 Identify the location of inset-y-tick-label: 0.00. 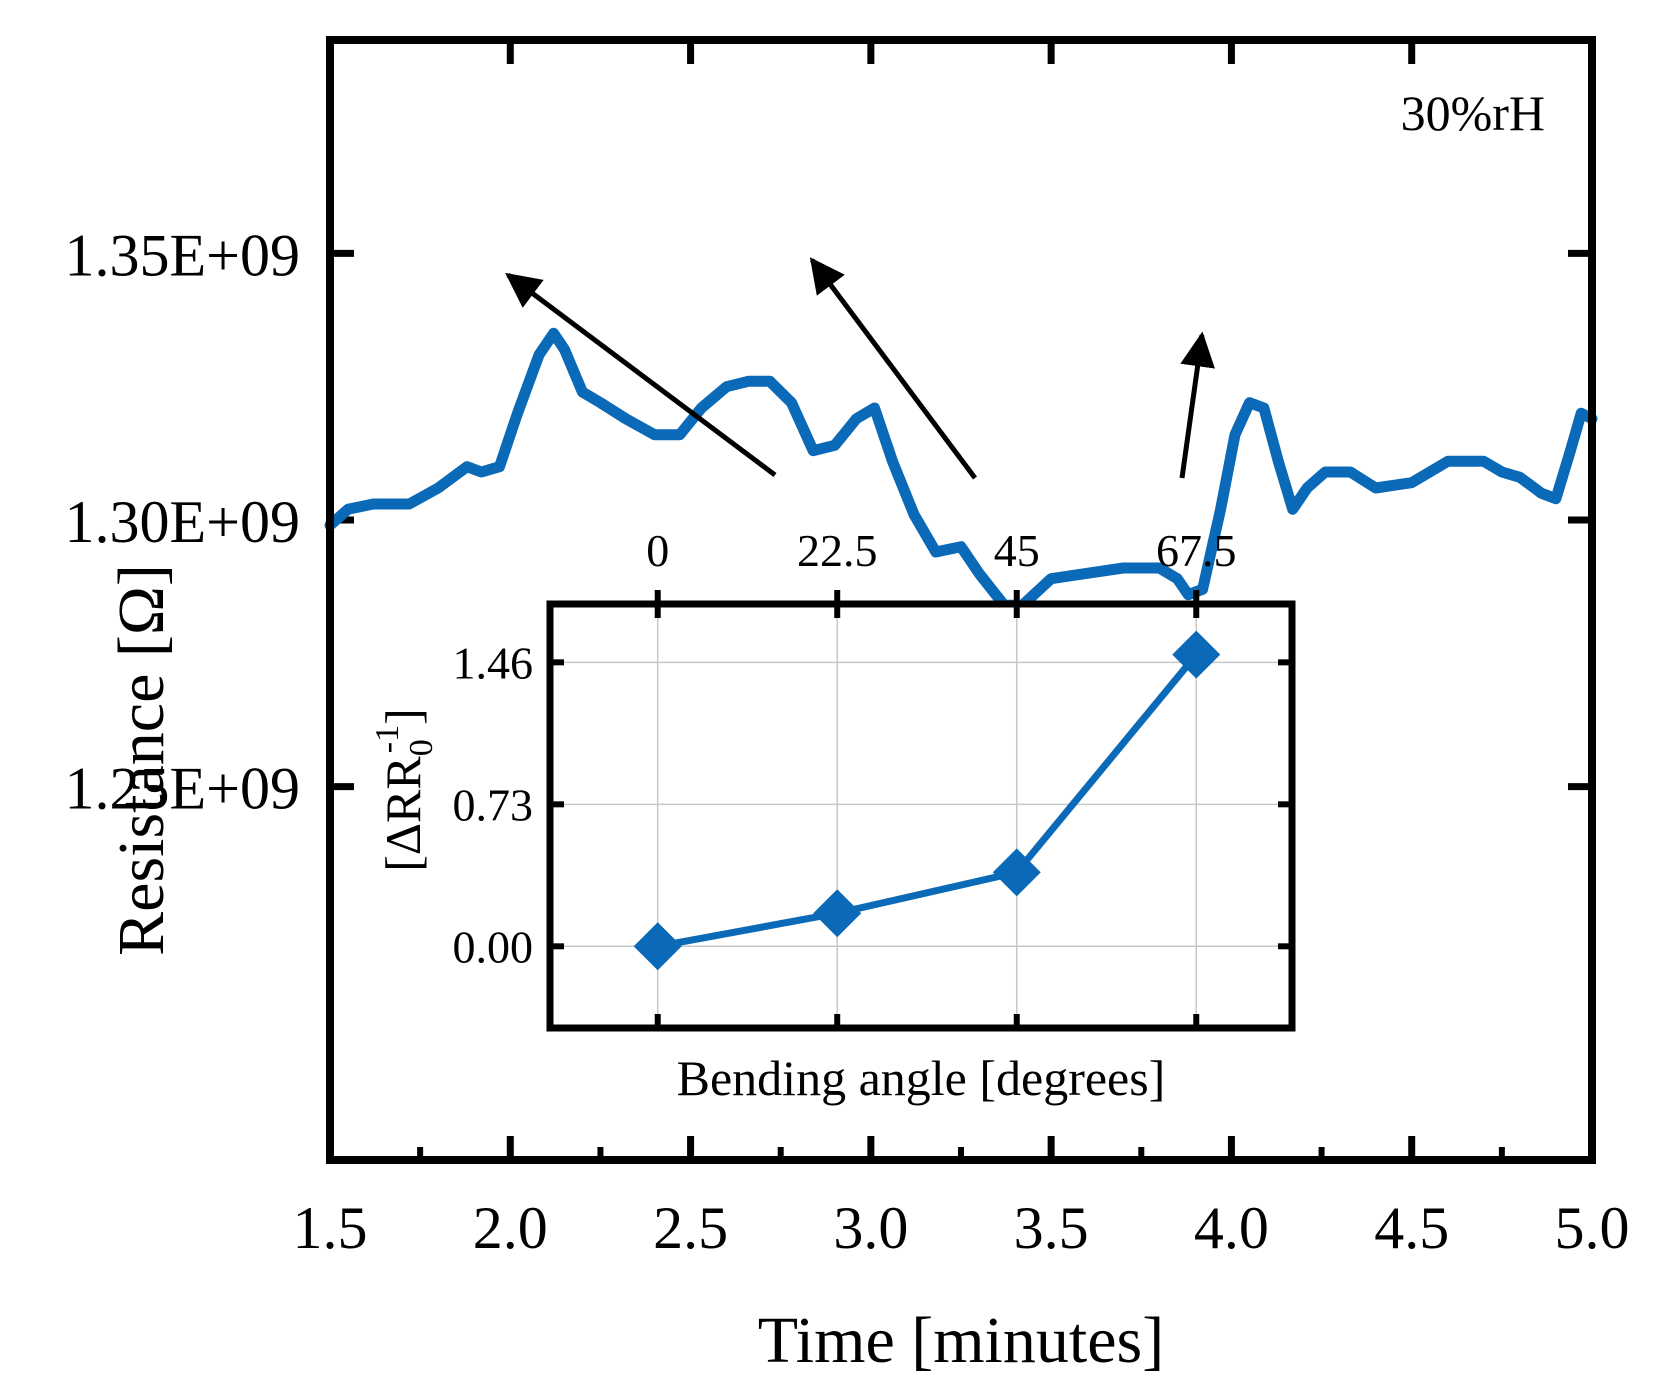
(493, 946).